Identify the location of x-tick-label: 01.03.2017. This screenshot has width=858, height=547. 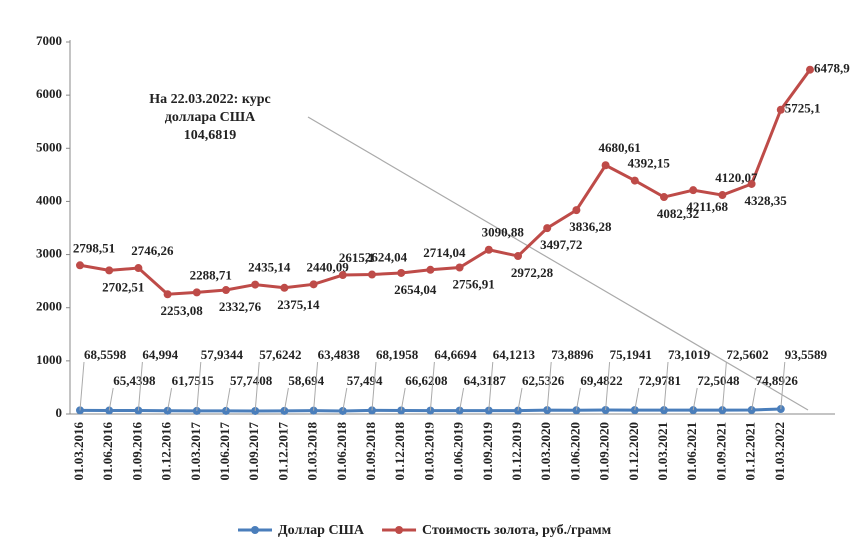
(195, 451).